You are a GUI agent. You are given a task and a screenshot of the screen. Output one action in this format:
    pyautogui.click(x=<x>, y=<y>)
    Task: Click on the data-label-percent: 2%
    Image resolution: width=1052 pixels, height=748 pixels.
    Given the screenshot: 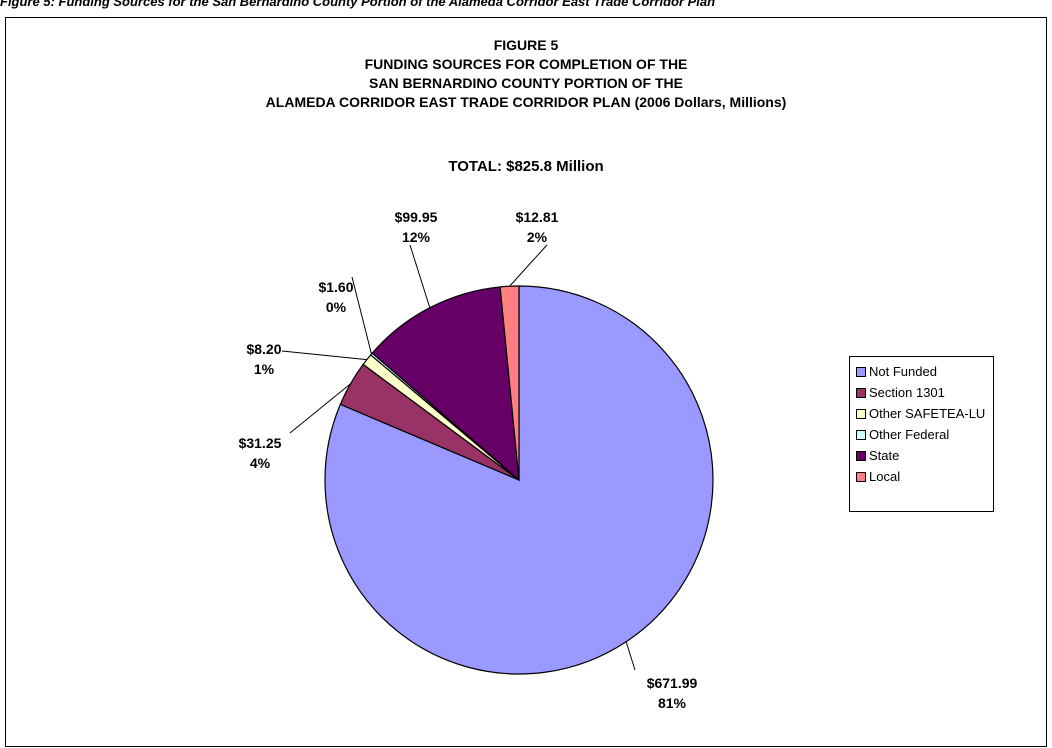 What is the action you would take?
    pyautogui.click(x=537, y=237)
    